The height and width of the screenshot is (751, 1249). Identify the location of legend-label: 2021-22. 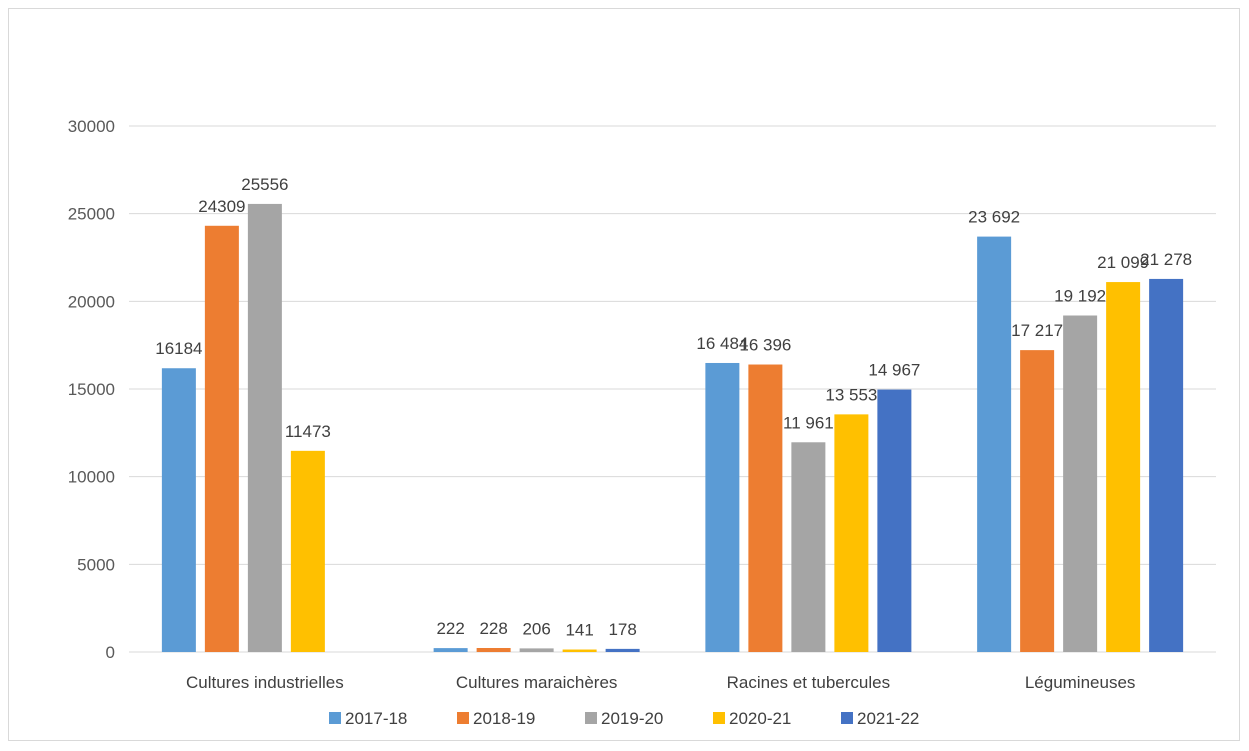
(888, 718).